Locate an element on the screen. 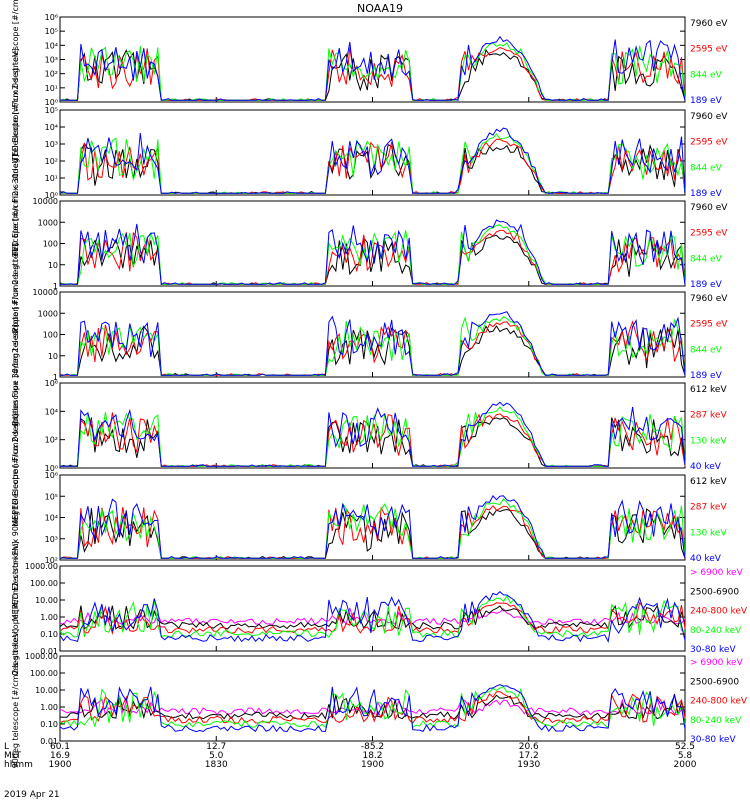  axis-row-label: MLT is located at coordinates (13, 756).